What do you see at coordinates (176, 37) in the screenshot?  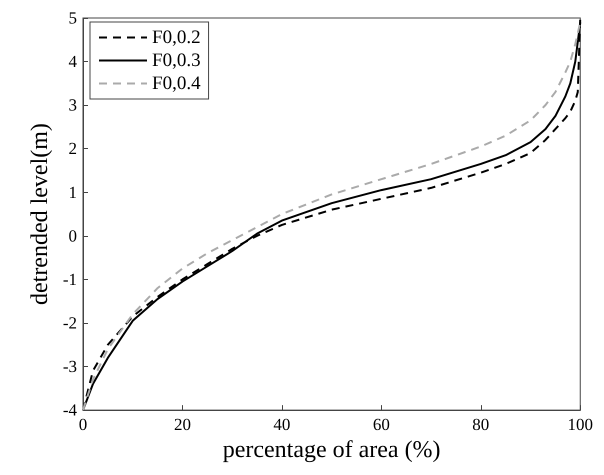 I see `legend-label: F0,0.2` at bounding box center [176, 37].